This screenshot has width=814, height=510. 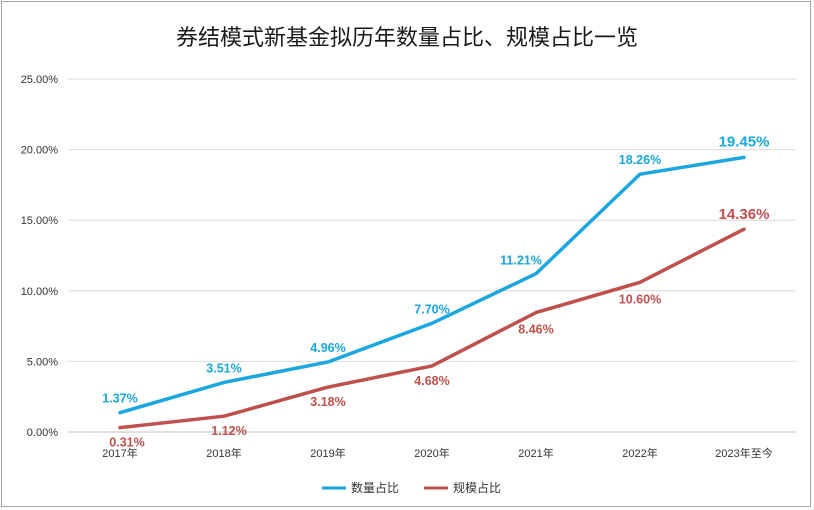 What do you see at coordinates (431, 381) in the screenshot?
I see `data-label: 4.68%` at bounding box center [431, 381].